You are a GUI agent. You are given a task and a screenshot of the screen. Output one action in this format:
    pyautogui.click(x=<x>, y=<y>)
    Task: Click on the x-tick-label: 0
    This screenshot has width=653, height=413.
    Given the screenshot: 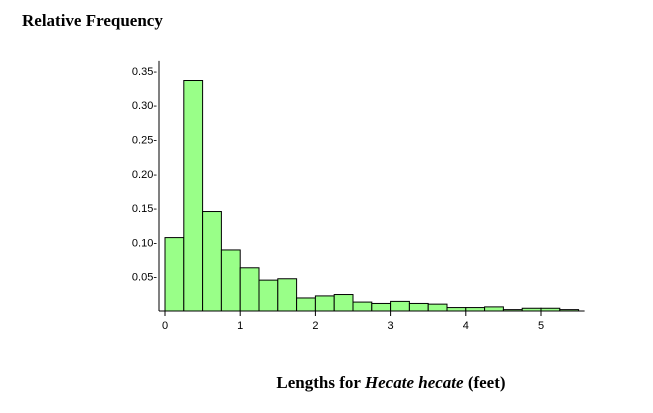 What is the action you would take?
    pyautogui.click(x=165, y=326)
    